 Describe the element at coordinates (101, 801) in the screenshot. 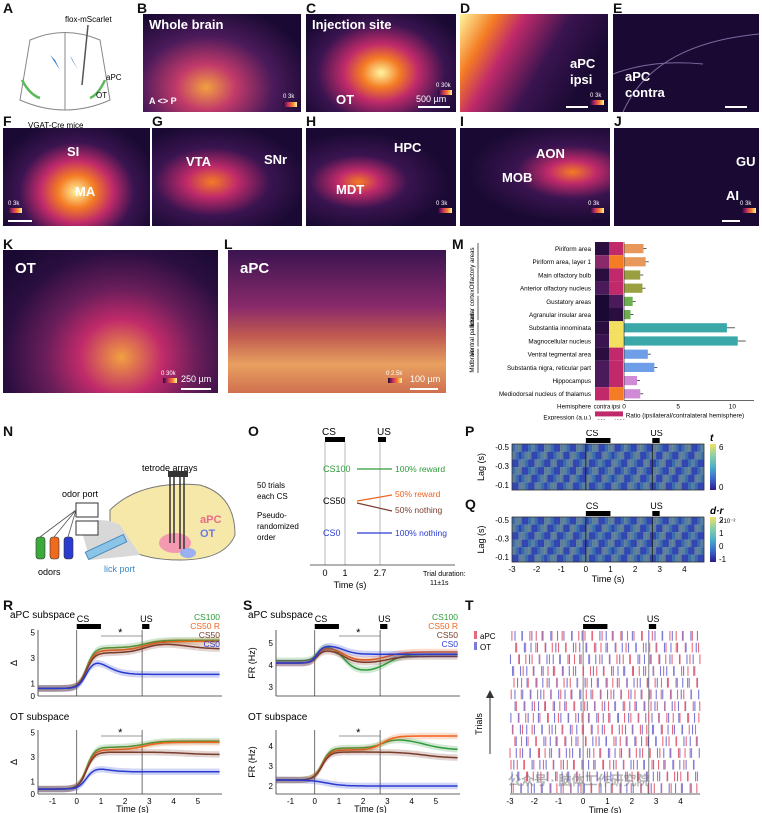

I see `x-tick: 1` at that location.